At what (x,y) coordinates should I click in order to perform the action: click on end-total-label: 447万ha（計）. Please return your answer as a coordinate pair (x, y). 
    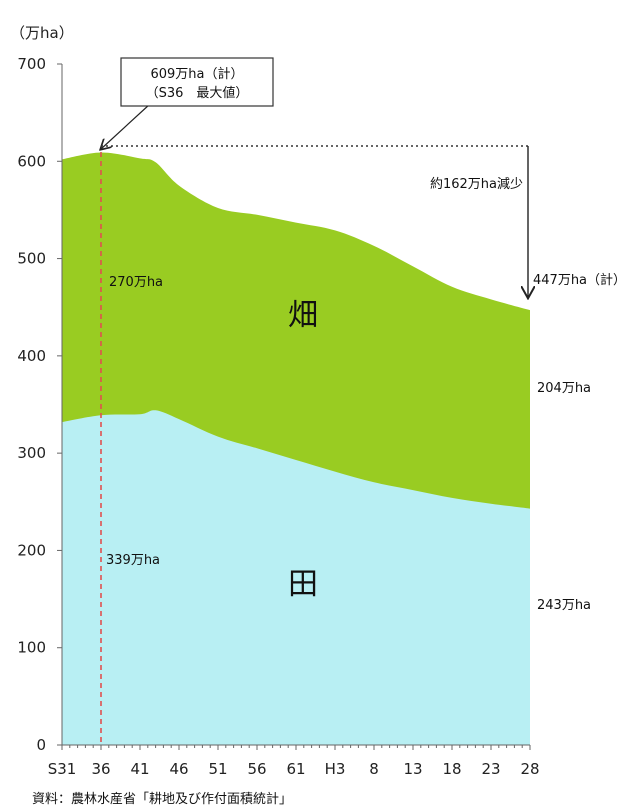
    Looking at the image, I should click on (577, 280).